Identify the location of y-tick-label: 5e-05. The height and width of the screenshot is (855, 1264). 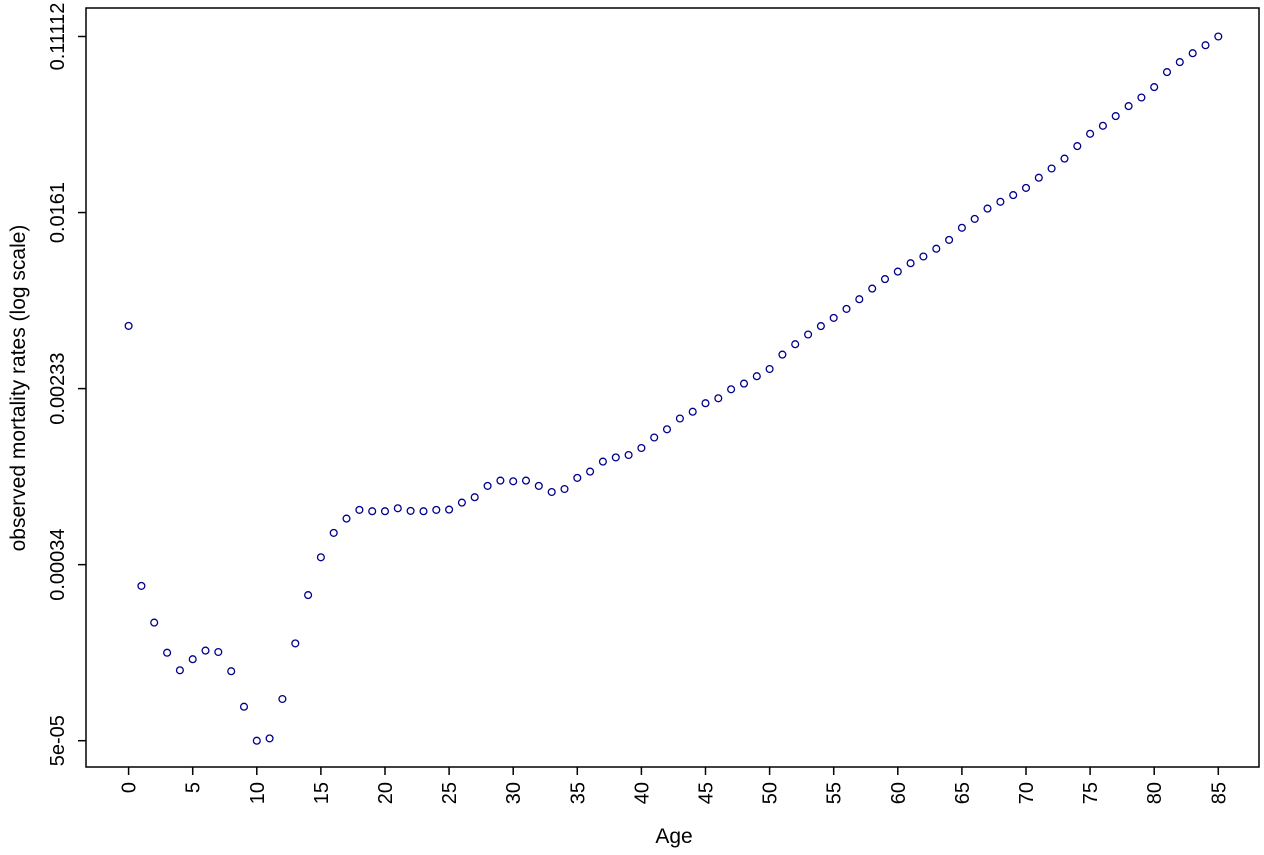
(58, 740).